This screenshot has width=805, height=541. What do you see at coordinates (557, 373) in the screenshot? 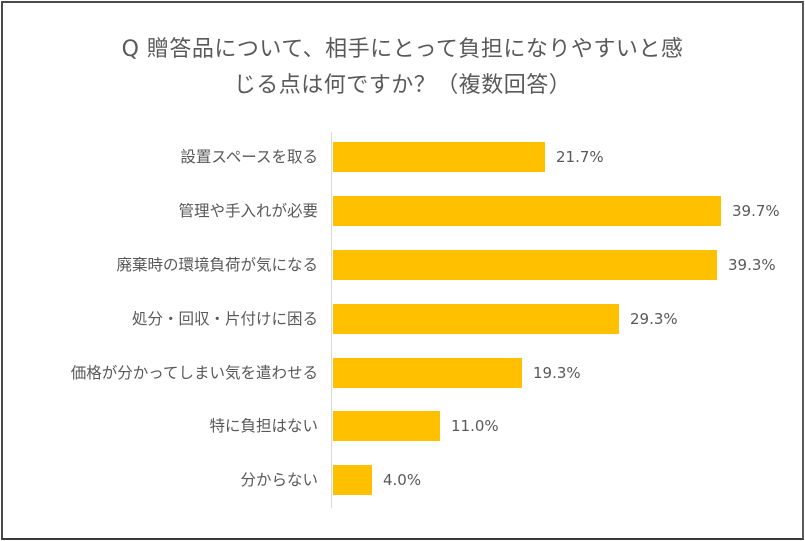
I see `value-label: 19.3%` at bounding box center [557, 373].